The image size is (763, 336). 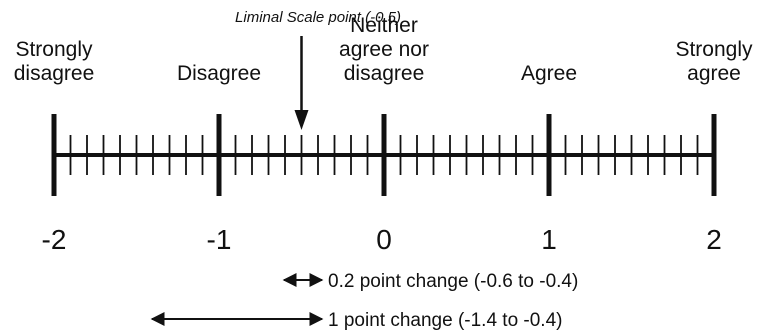 I want to click on scale-number-label: 1, so click(x=549, y=239).